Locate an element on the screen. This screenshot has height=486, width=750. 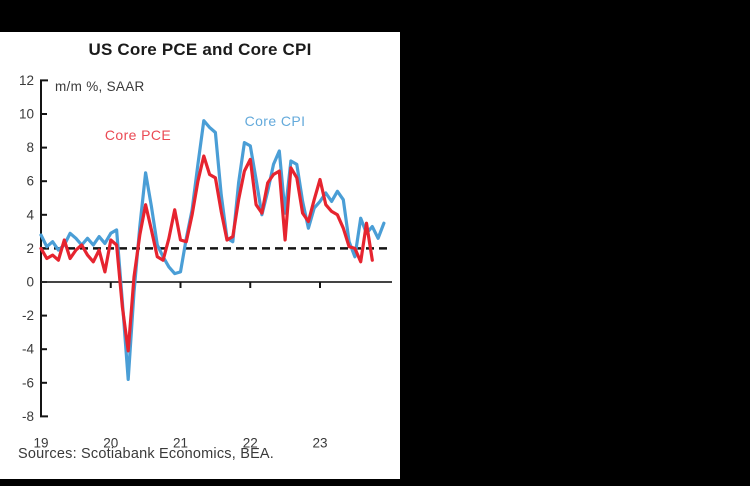
y-tick-label: 10 is located at coordinates (26, 114).